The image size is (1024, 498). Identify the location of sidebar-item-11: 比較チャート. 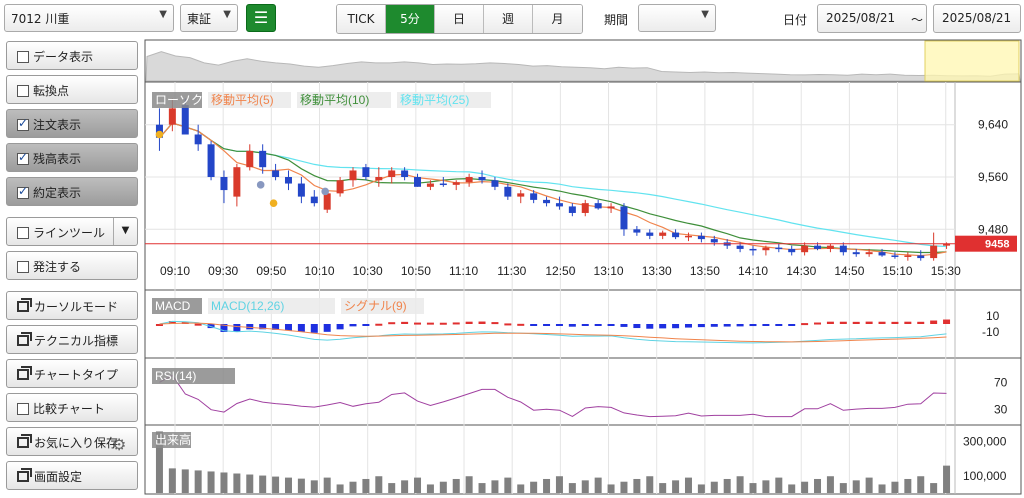
(72, 407).